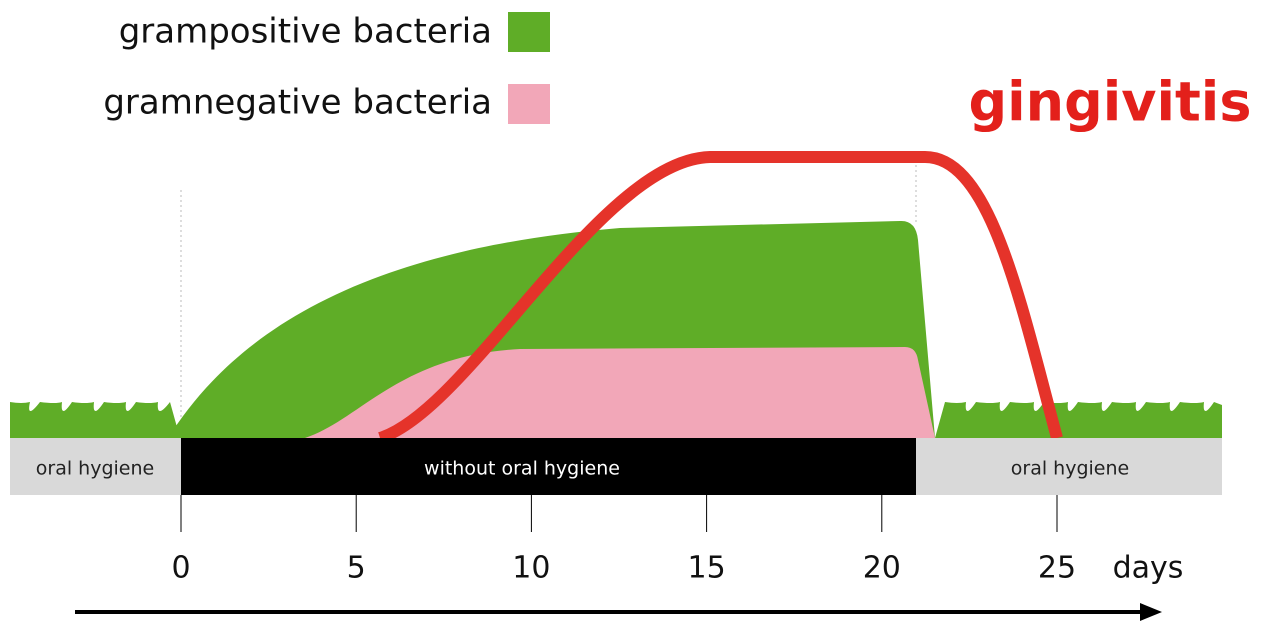 This screenshot has height=627, width=1268. Describe the element at coordinates (305, 32) in the screenshot. I see `legend-label: grampositive bacteria` at that location.